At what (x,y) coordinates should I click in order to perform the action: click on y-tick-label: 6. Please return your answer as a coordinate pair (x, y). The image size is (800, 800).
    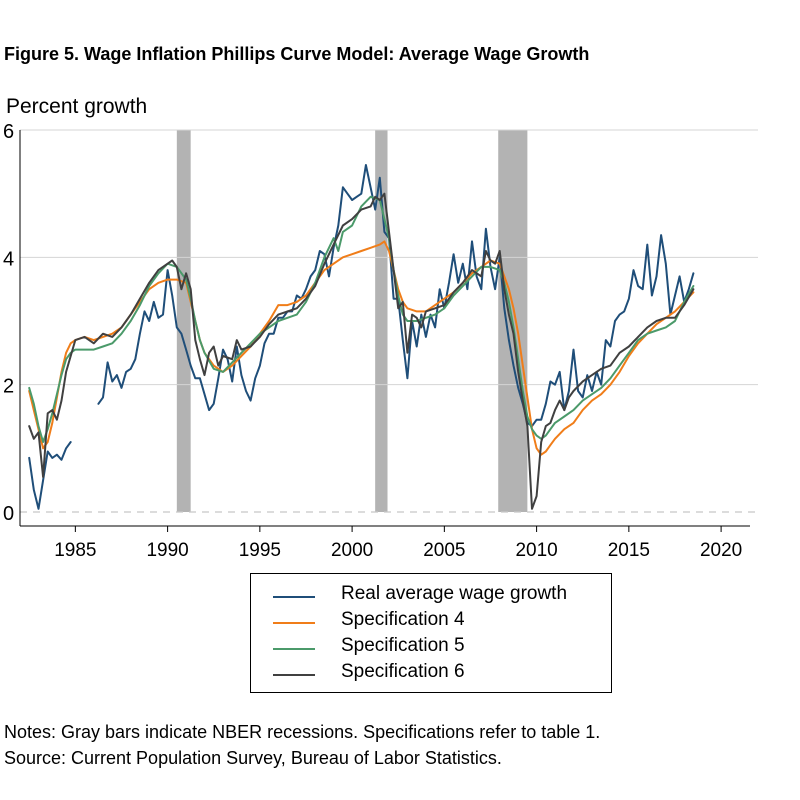
    Looking at the image, I should click on (8, 132).